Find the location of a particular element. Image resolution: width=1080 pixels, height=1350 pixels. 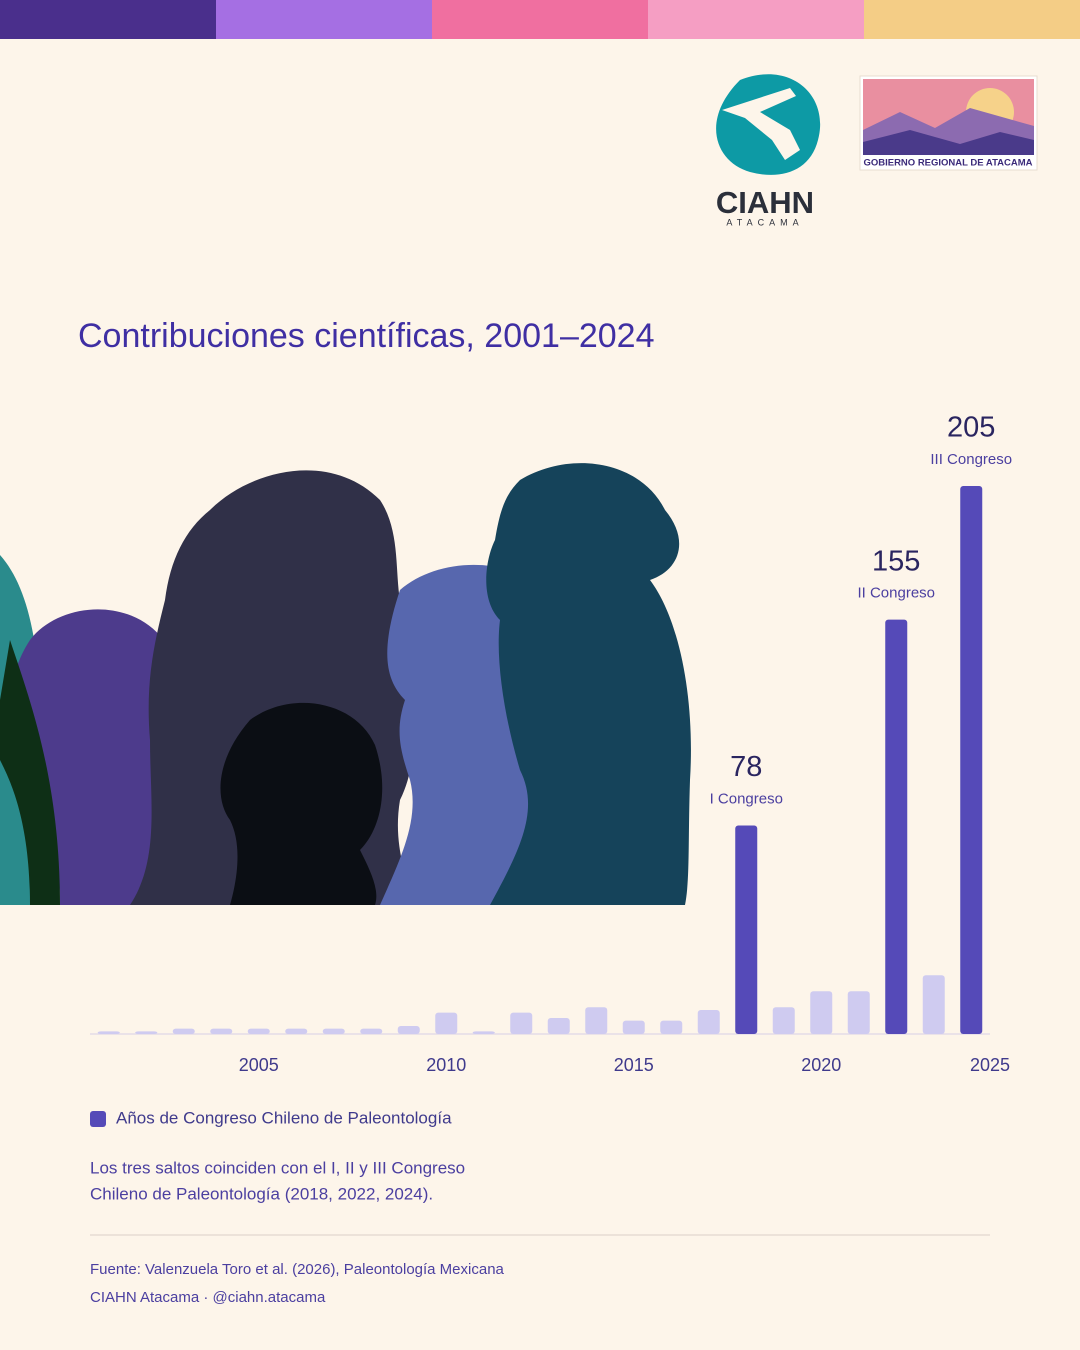

logo-name: CIAHN is located at coordinates (765, 202).